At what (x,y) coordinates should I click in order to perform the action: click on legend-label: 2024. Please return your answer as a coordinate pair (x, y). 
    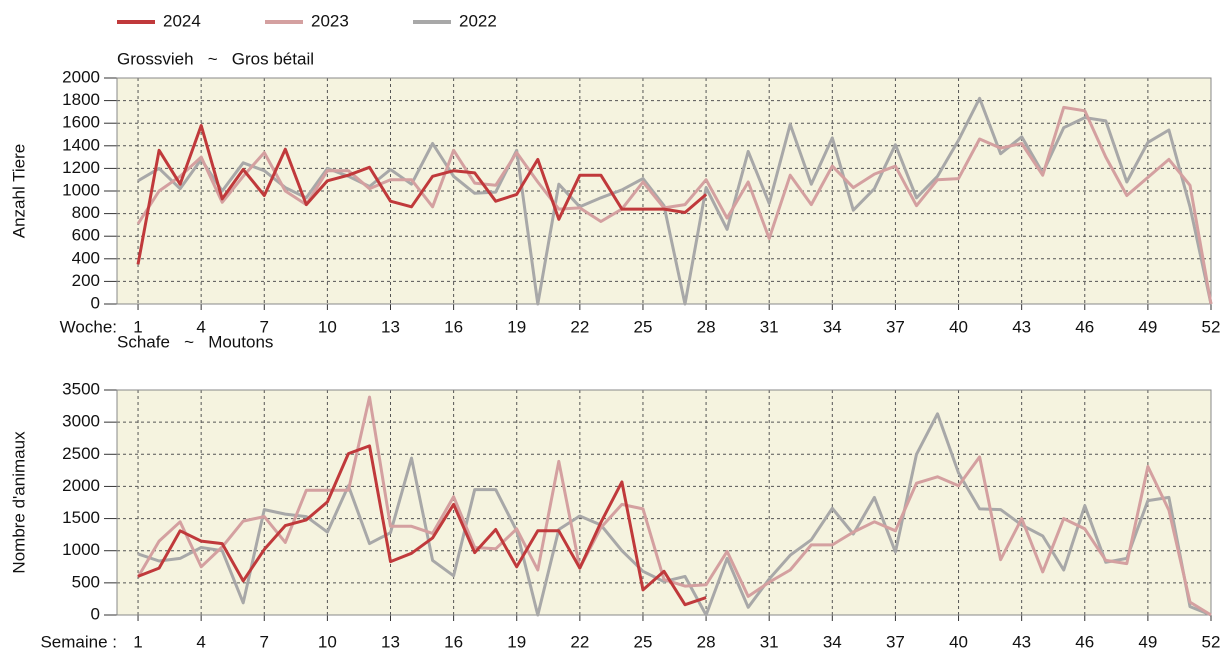
    Looking at the image, I should click on (182, 20).